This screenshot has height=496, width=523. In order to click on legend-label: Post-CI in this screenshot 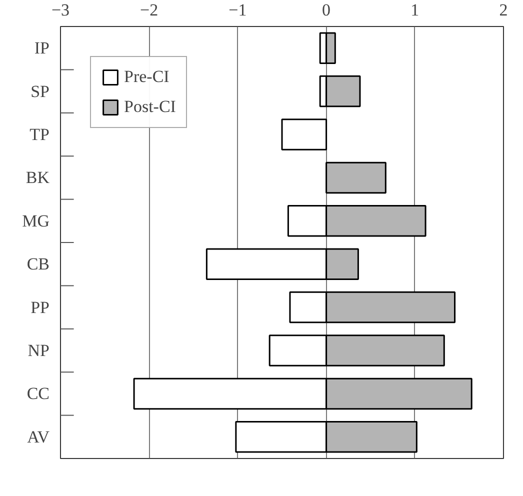, I will do `click(150, 107)`.